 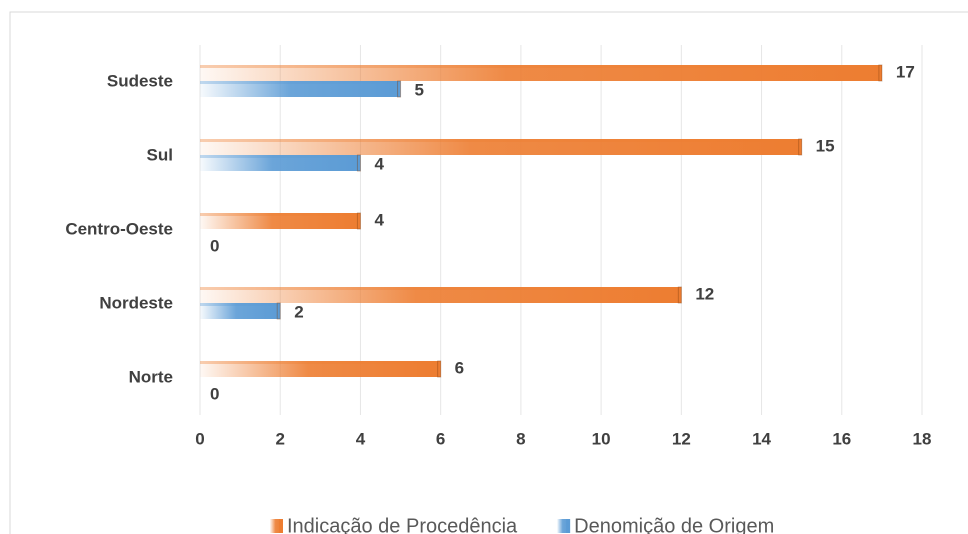 I want to click on value-label: 17, so click(x=905, y=71).